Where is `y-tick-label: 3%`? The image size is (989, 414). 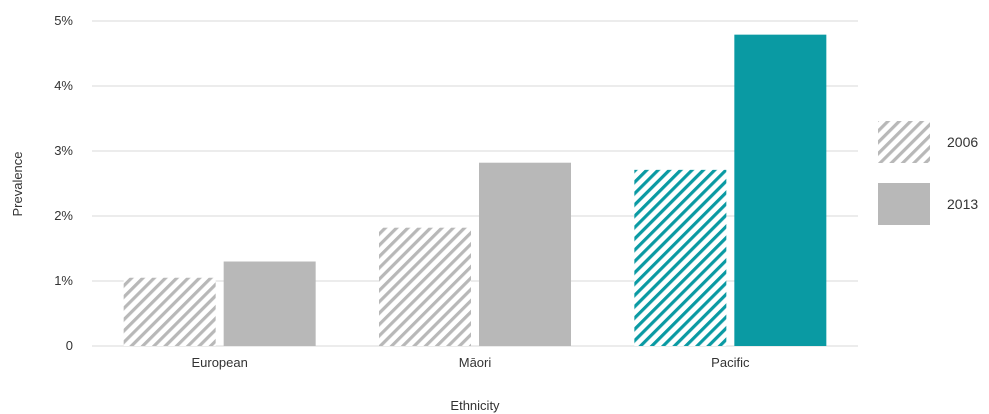 y-tick-label: 3% is located at coordinates (63, 150).